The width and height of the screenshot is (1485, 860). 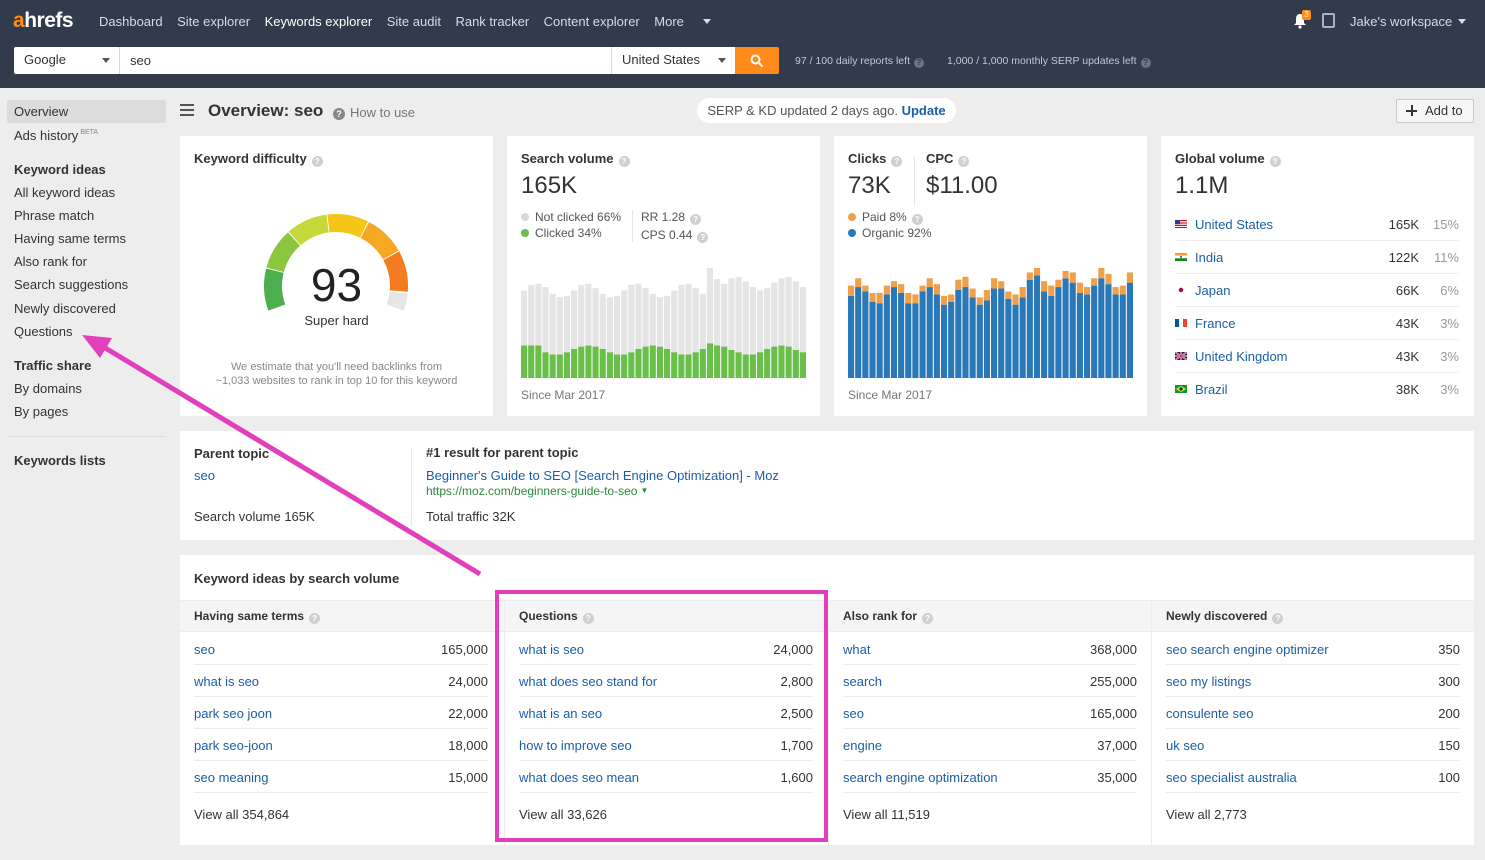 I want to click on parent-topic-keyword: seo, so click(x=204, y=475).